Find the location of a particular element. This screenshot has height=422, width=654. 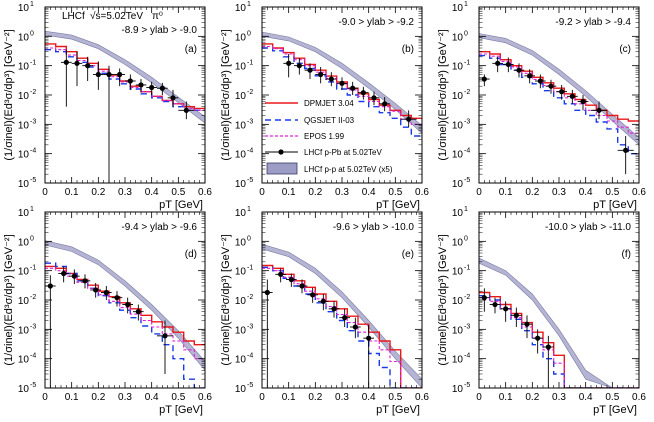

y-tick-exponent: 0 is located at coordinates (249, 33).